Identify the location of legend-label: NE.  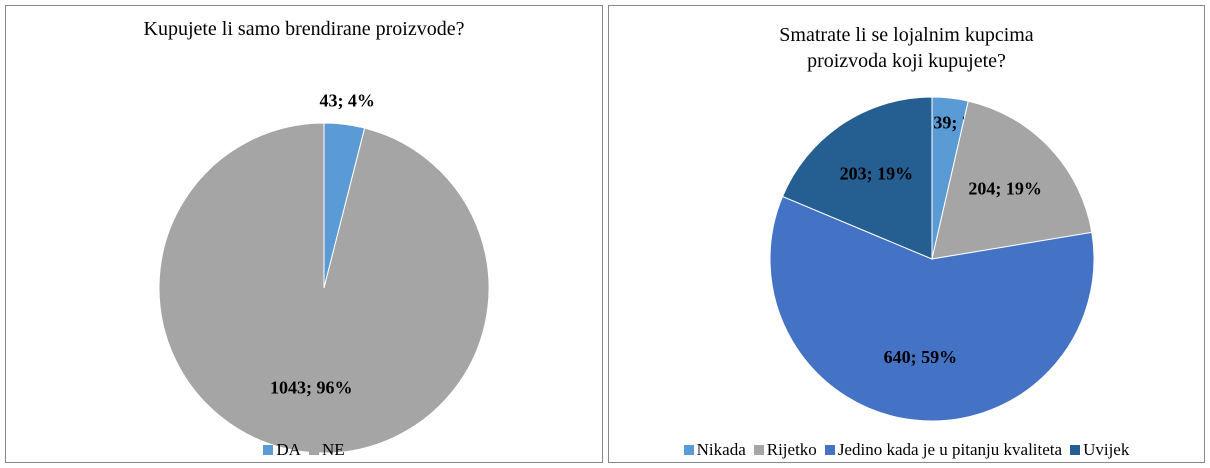
(333, 449).